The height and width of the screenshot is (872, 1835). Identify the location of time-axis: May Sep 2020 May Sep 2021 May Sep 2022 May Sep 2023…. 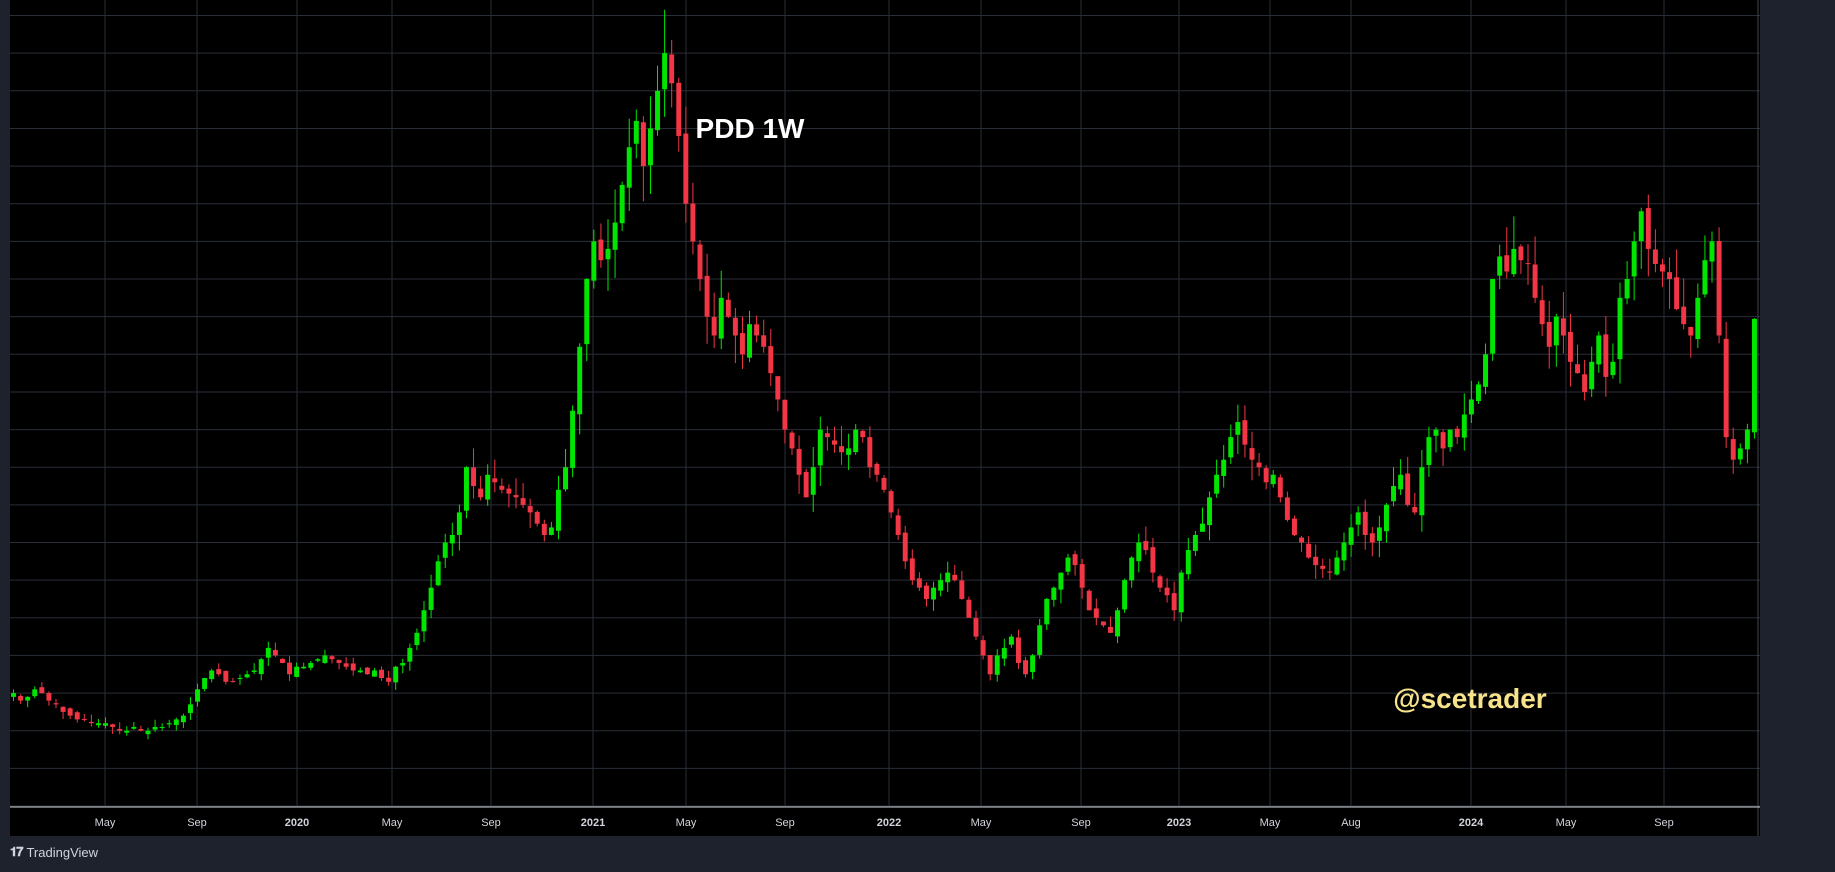
(885, 817).